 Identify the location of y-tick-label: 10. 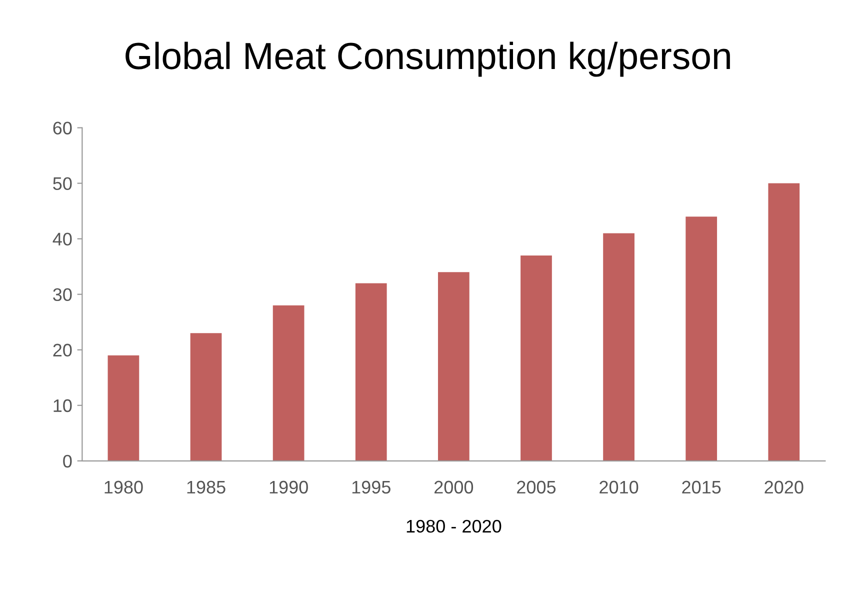
(63, 405).